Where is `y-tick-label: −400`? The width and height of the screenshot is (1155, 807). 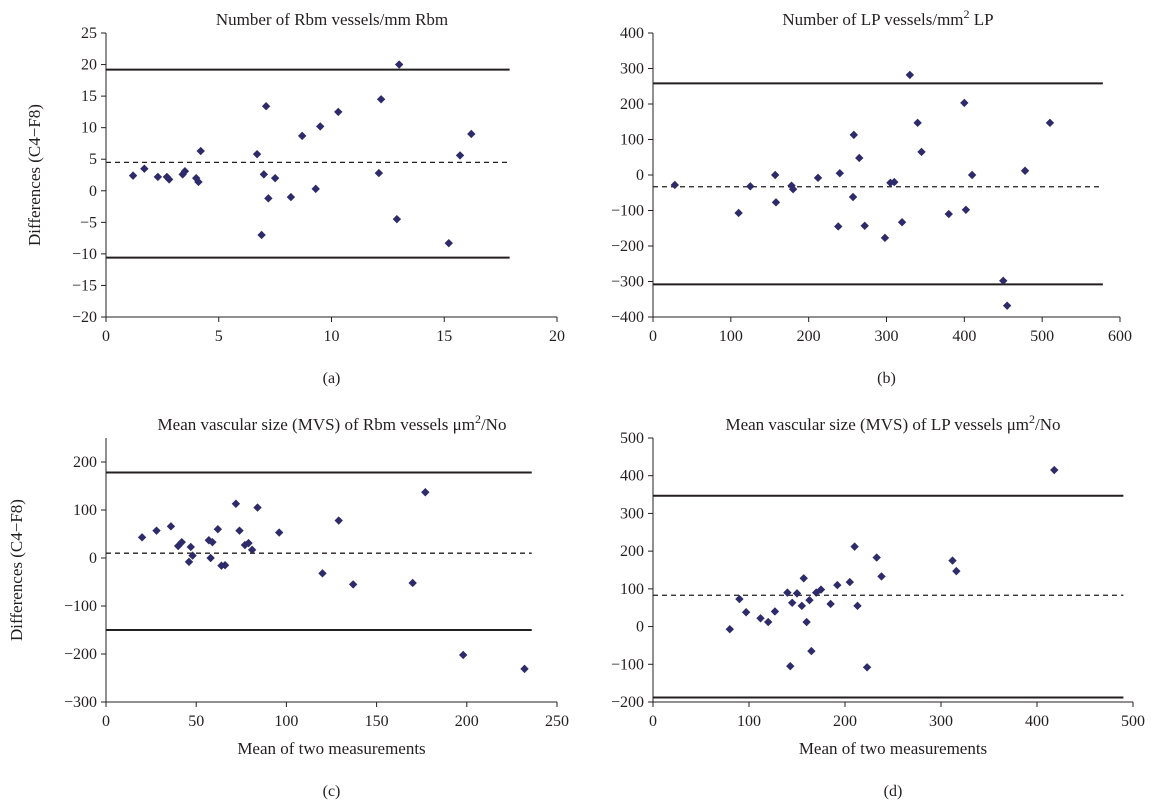
y-tick-label: −400 is located at coordinates (627, 317).